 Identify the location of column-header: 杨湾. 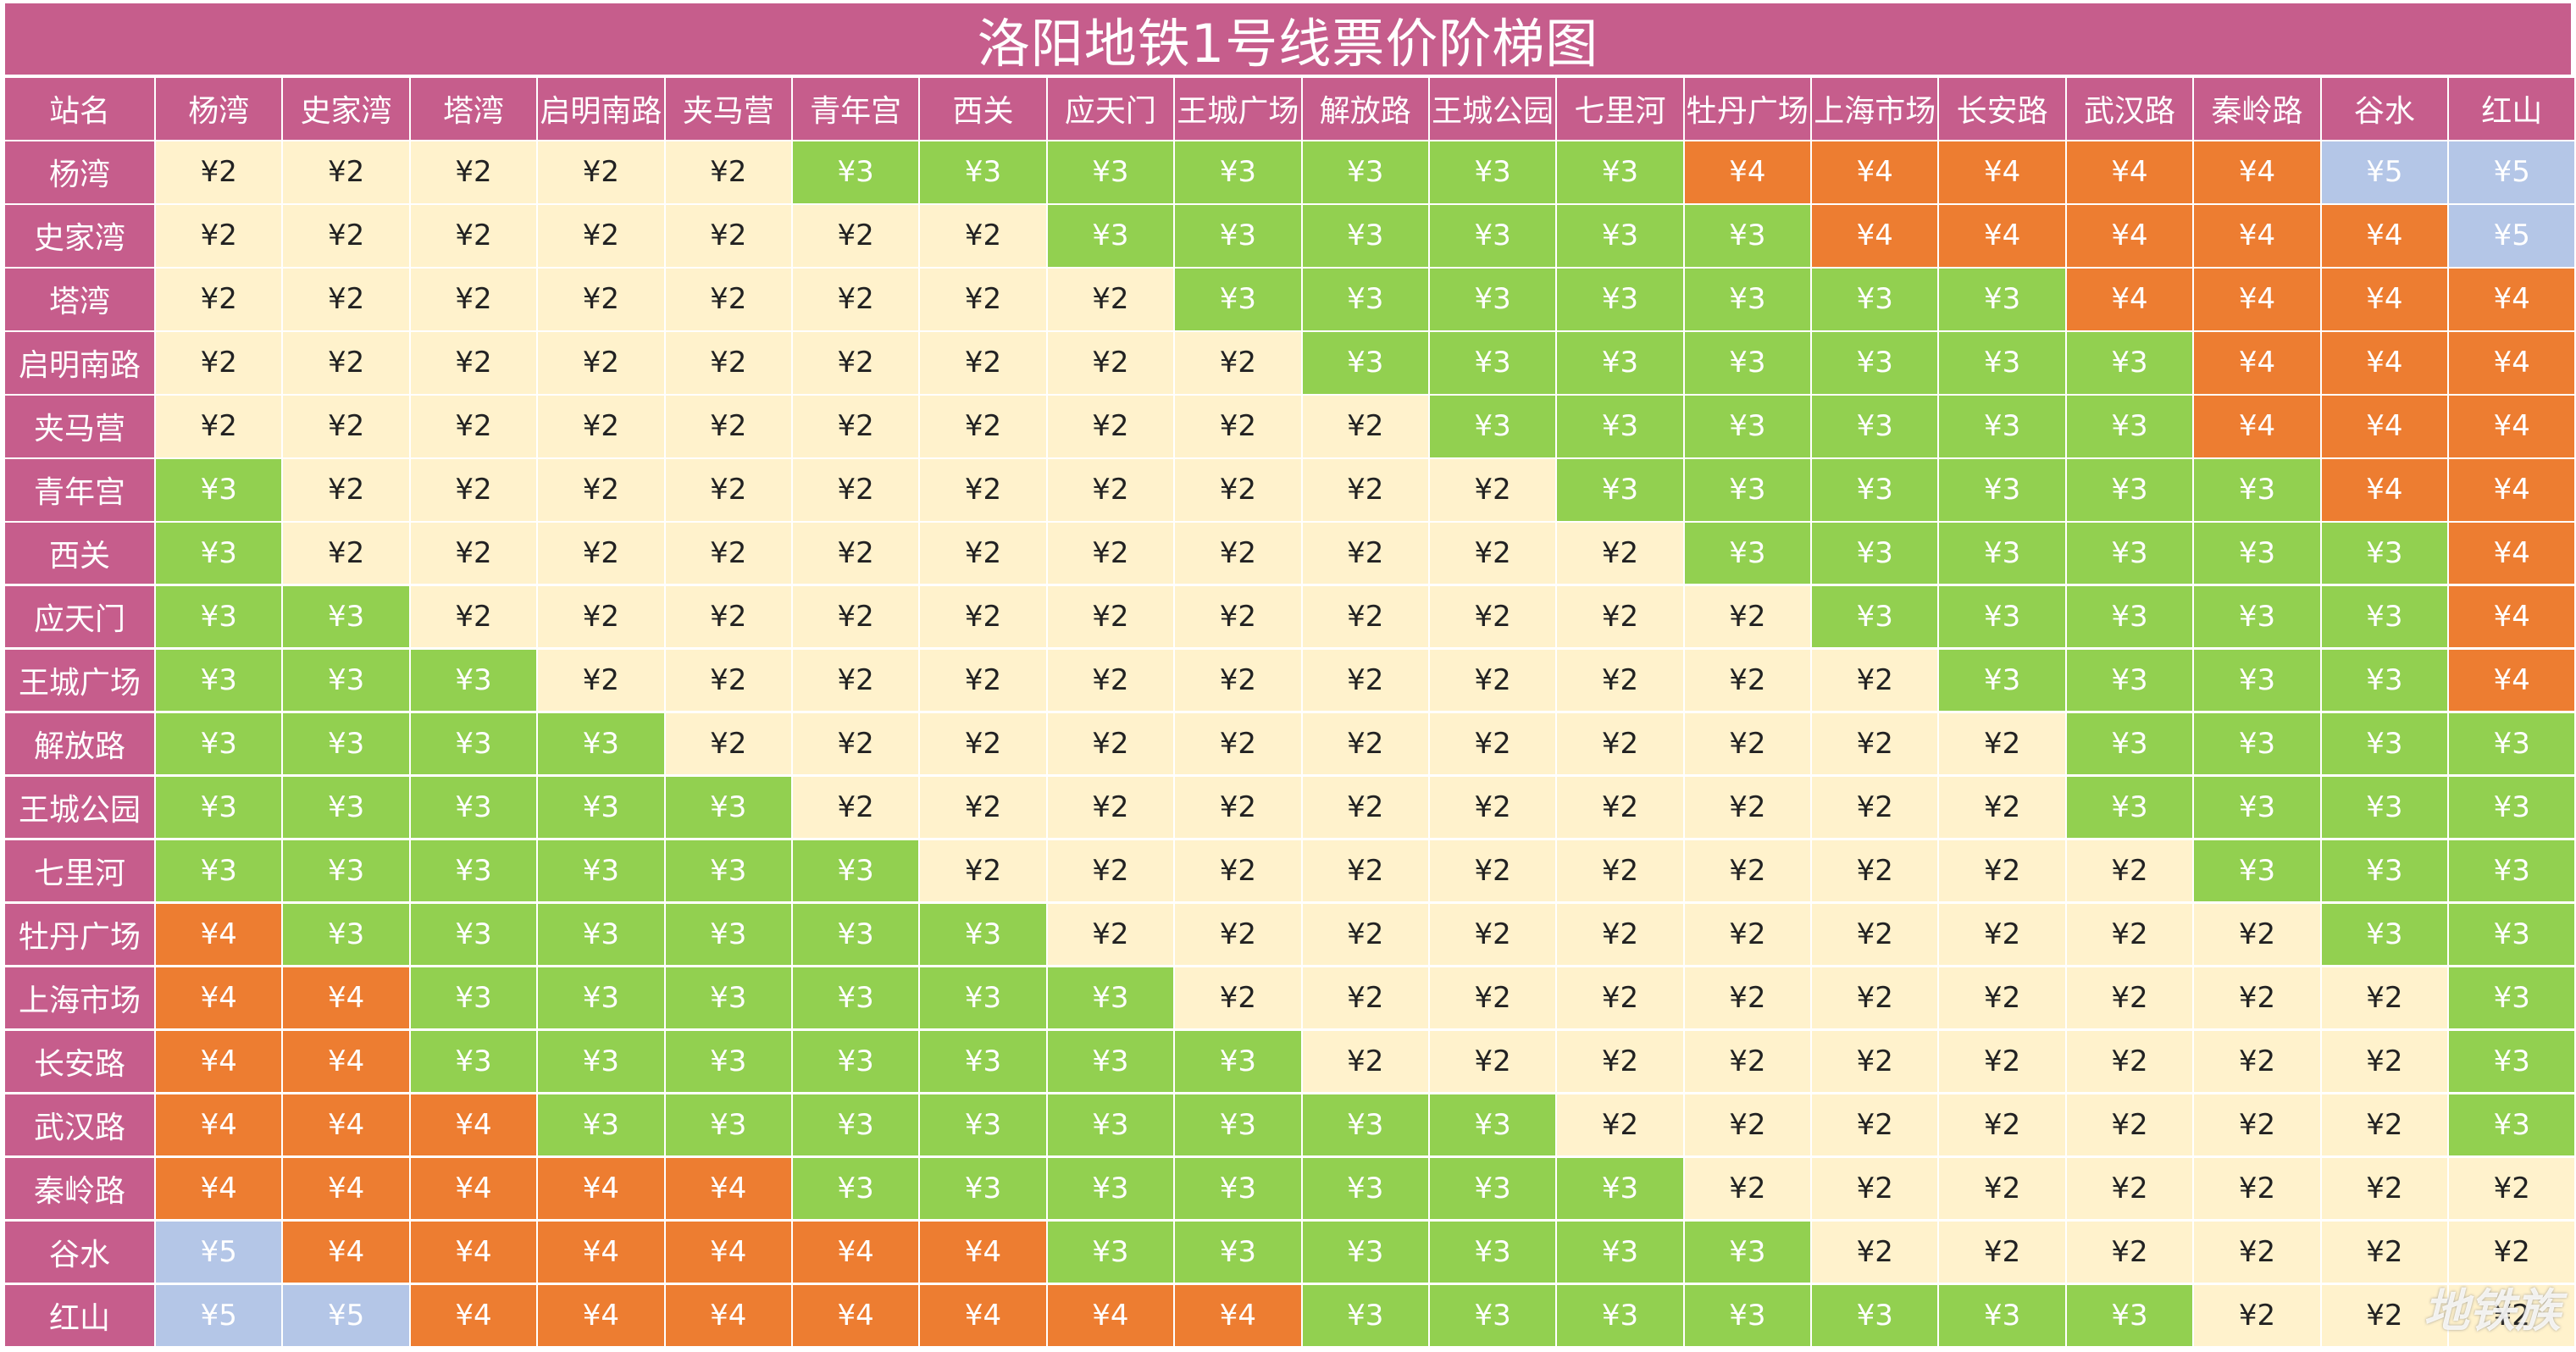
(219, 109).